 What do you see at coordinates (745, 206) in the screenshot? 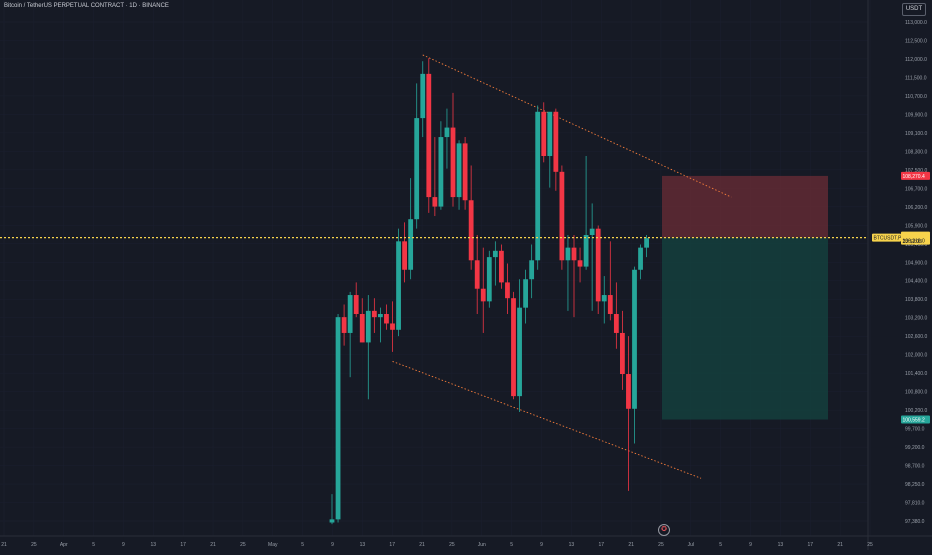
I see `stop-loss-zone` at bounding box center [745, 206].